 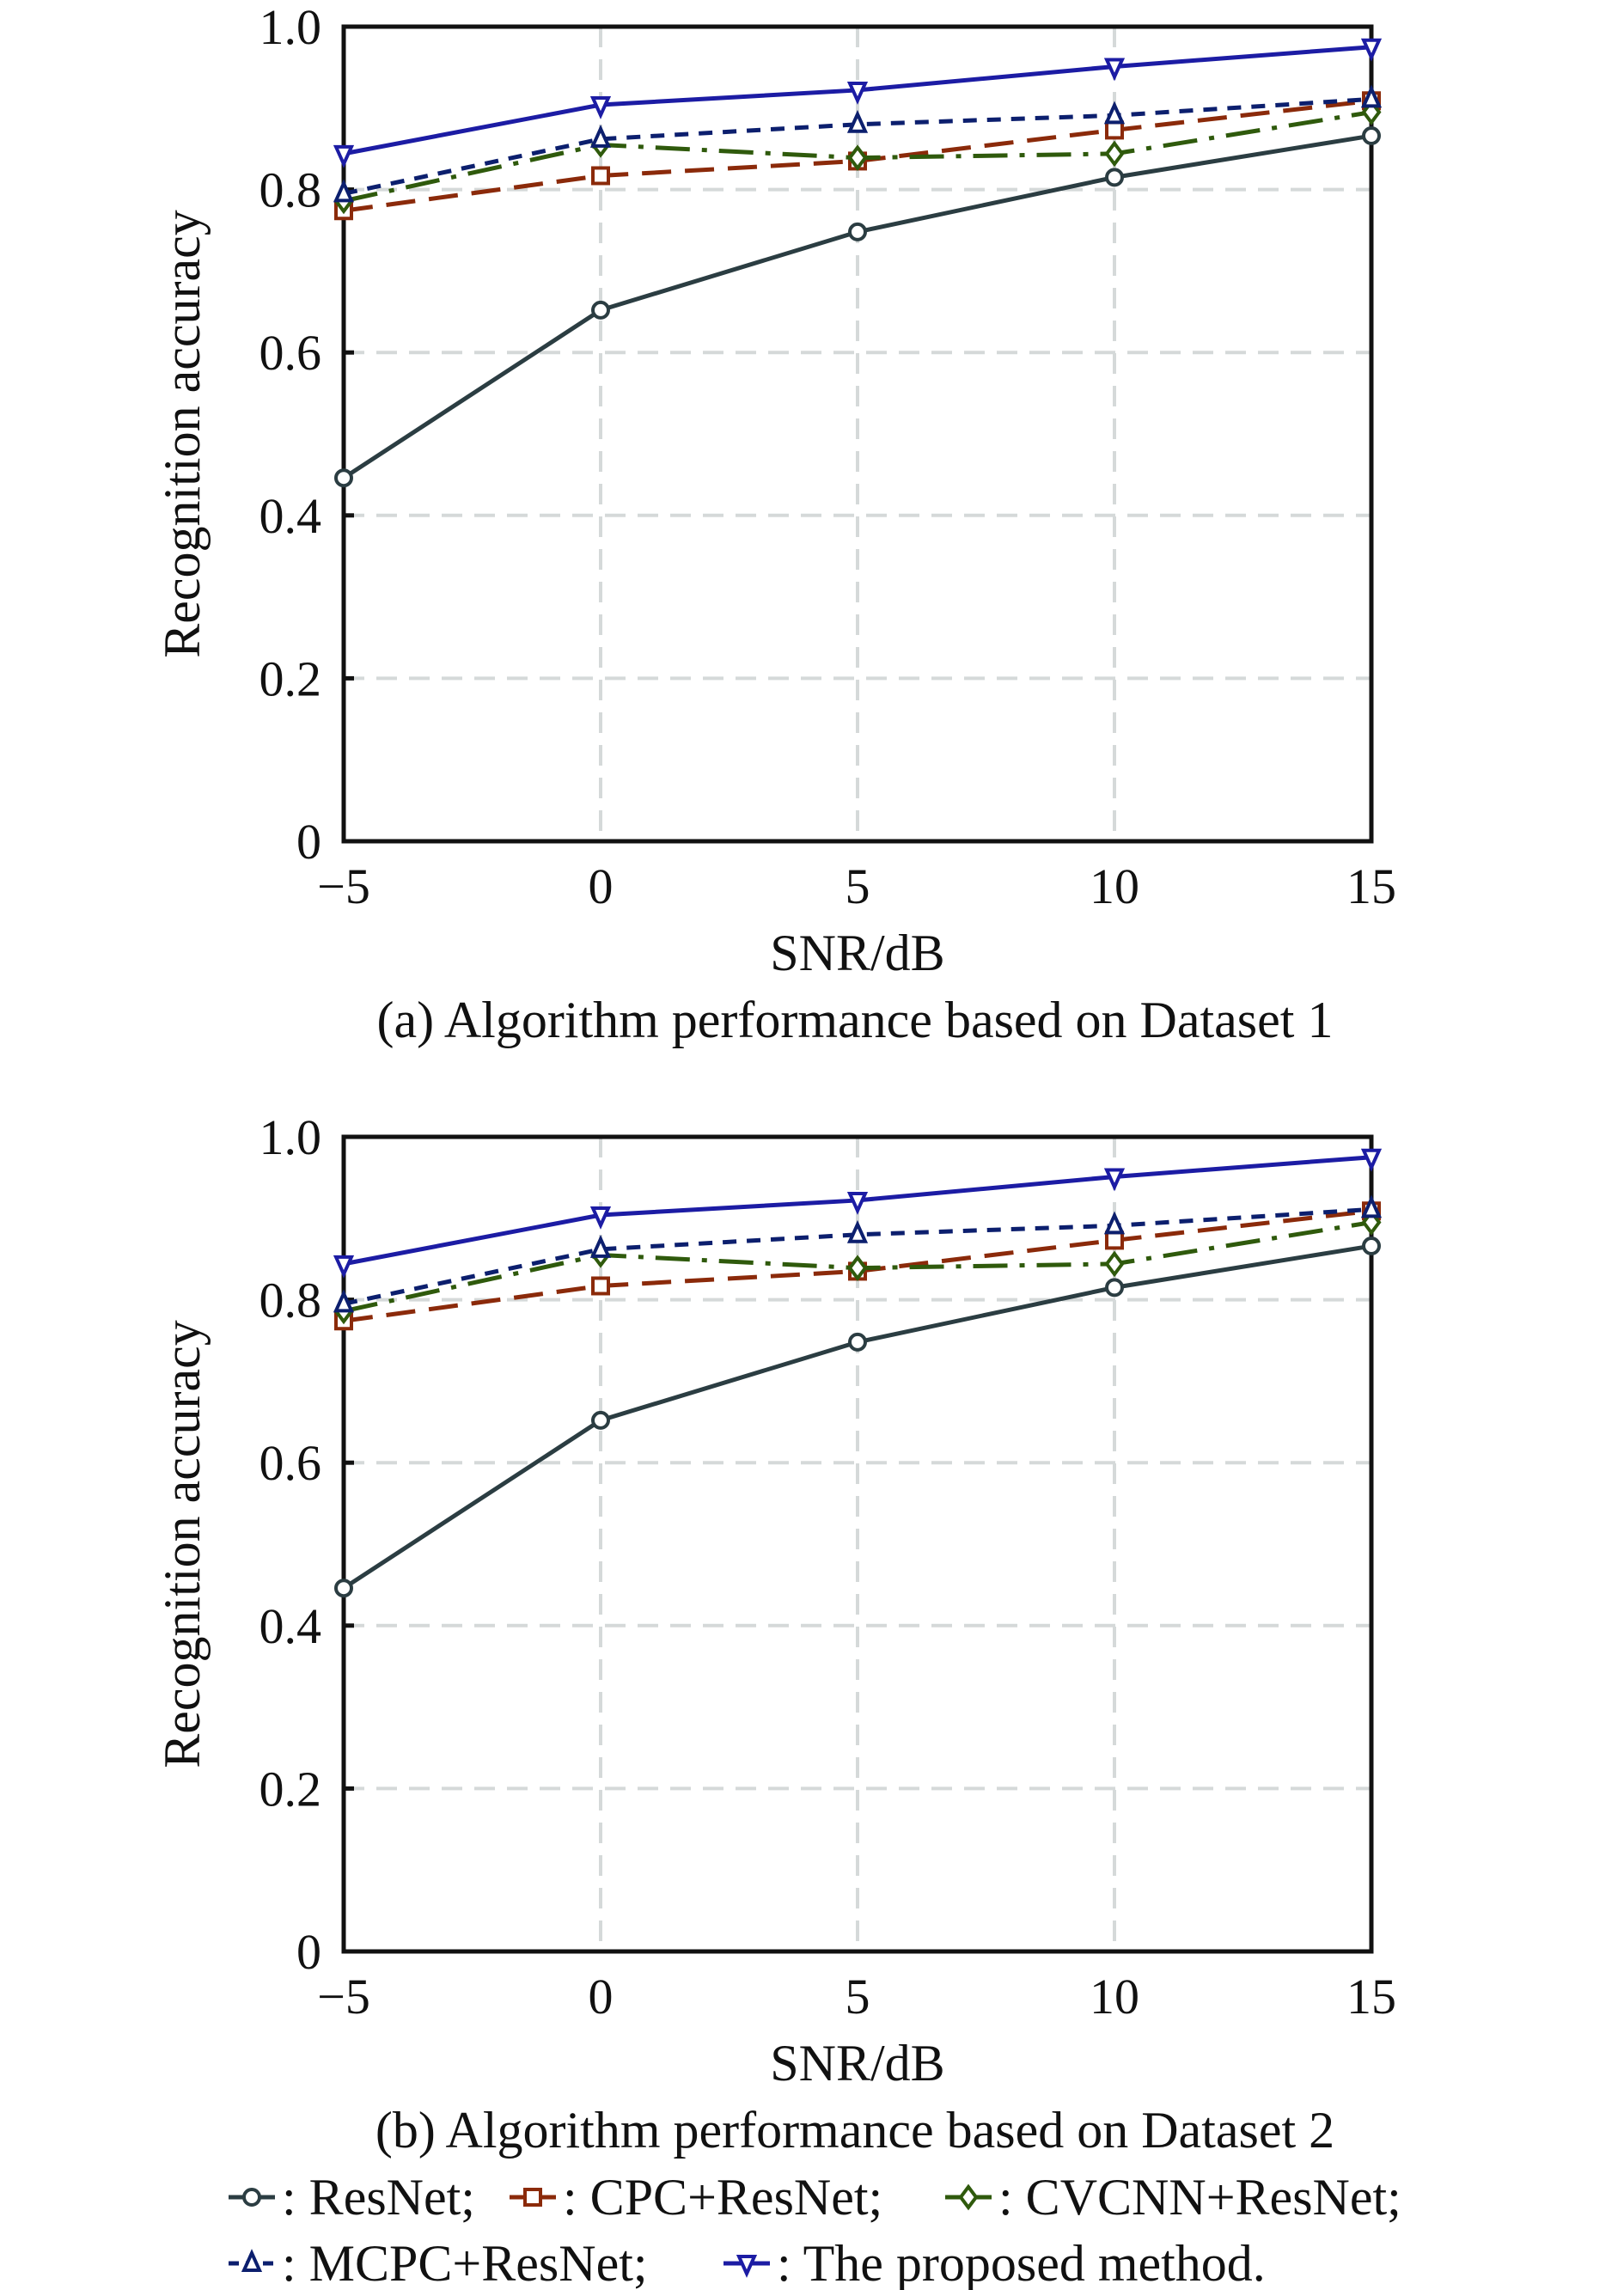 What do you see at coordinates (1199, 2197) in the screenshot?
I see `legend-label: : CVCNN+ResNet;` at bounding box center [1199, 2197].